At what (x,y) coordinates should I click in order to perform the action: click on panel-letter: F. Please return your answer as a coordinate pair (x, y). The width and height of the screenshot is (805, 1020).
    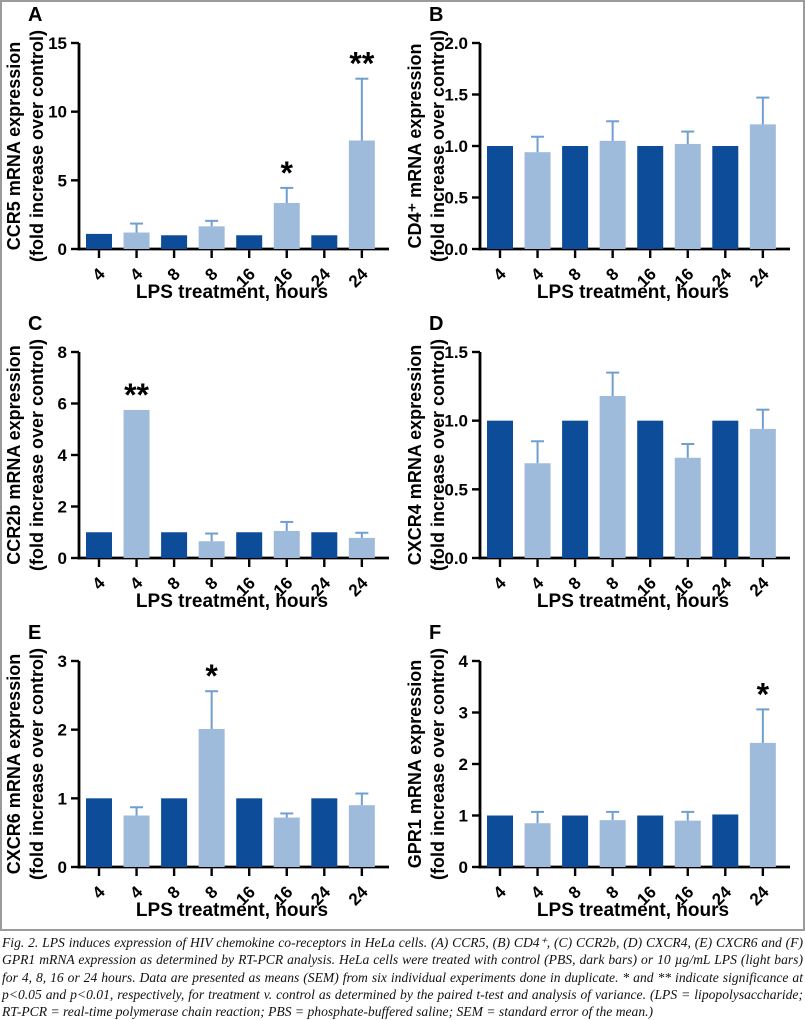
    Looking at the image, I should click on (435, 633).